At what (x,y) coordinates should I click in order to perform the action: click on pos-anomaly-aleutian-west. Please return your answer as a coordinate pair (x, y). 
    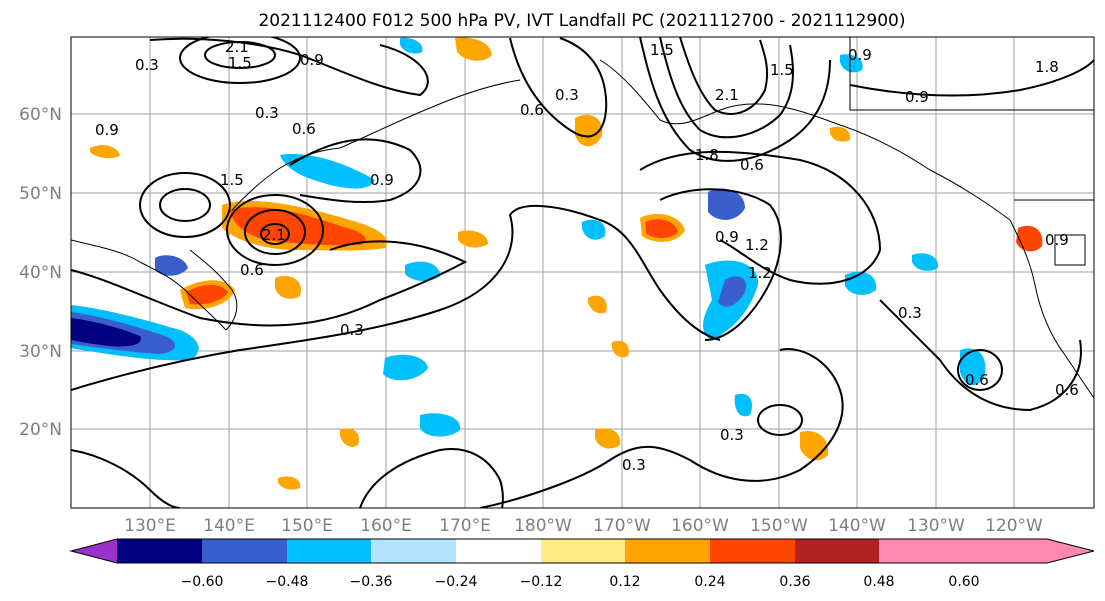
    Looking at the image, I should click on (589, 130).